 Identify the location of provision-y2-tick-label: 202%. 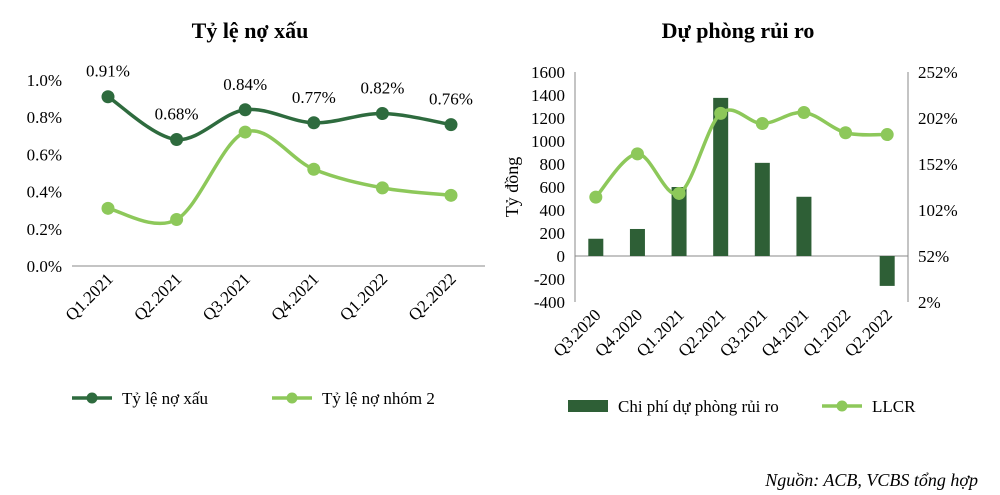
(938, 118).